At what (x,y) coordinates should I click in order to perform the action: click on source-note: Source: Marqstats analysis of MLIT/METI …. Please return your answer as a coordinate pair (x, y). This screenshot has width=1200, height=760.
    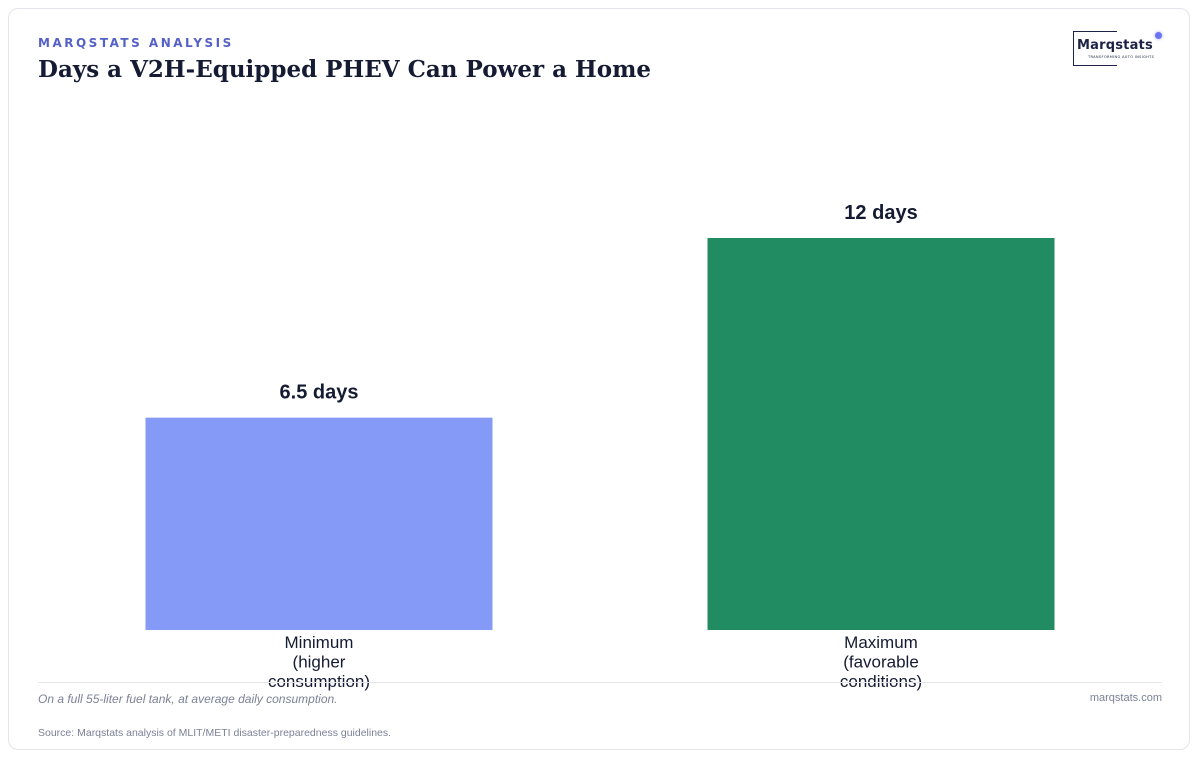
    Looking at the image, I should click on (215, 733).